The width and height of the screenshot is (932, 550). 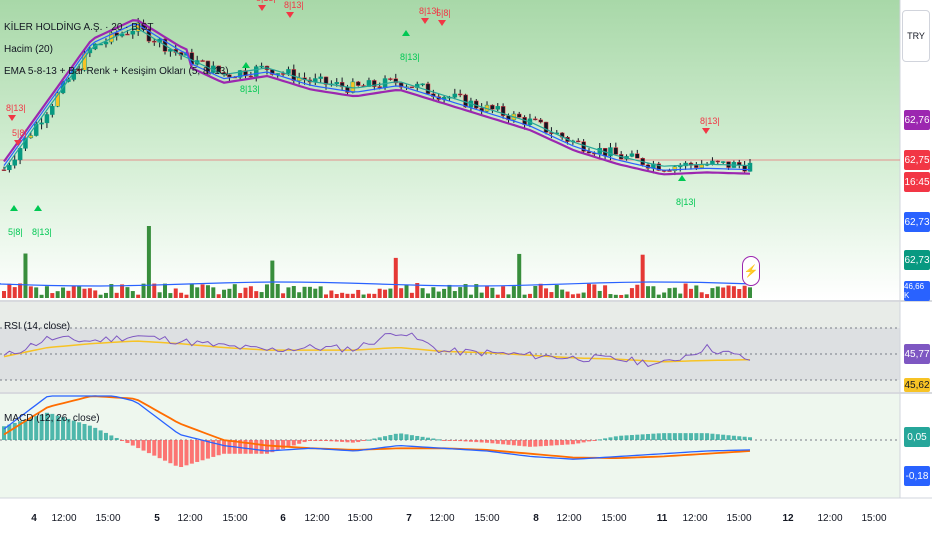 I want to click on volume-indicator-label: Hacim (20), so click(x=28, y=49).